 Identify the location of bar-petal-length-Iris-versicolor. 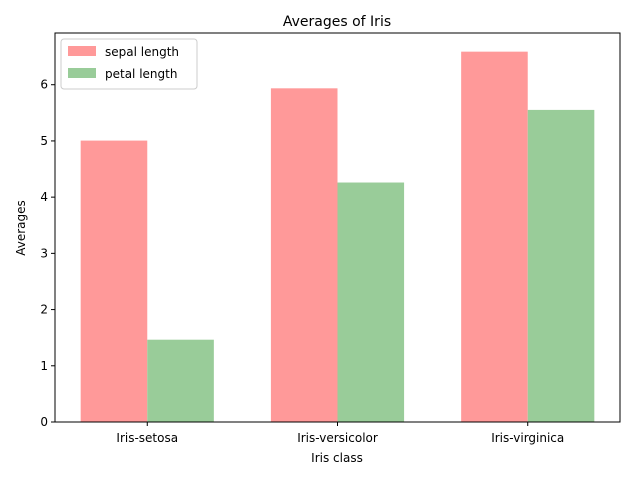
(371, 302).